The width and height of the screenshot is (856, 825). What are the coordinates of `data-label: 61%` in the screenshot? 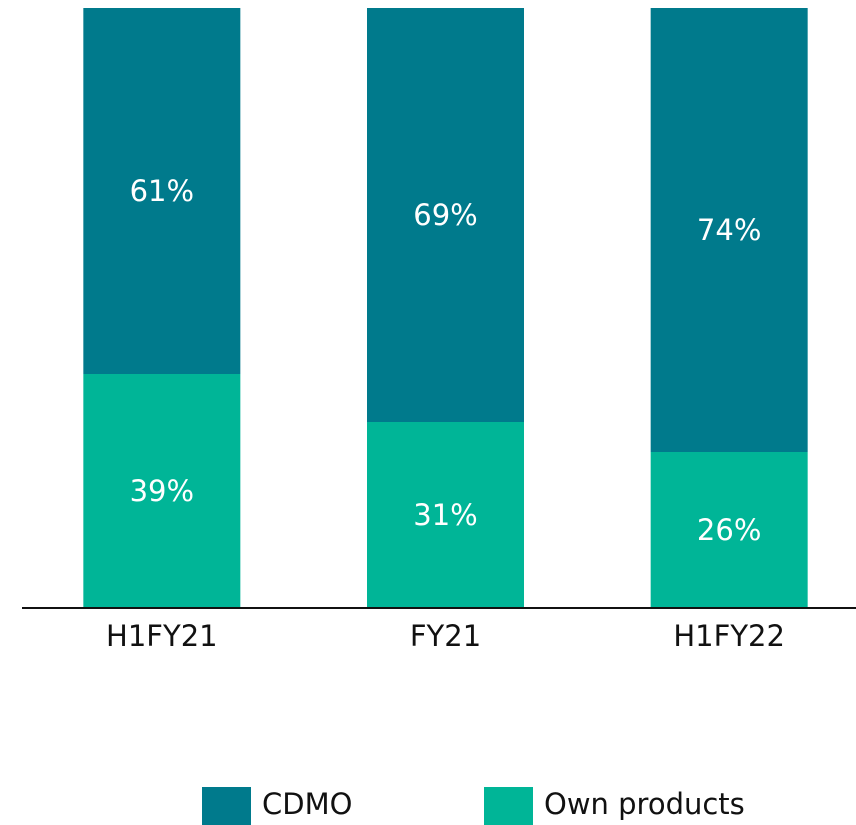 It's located at (162, 191).